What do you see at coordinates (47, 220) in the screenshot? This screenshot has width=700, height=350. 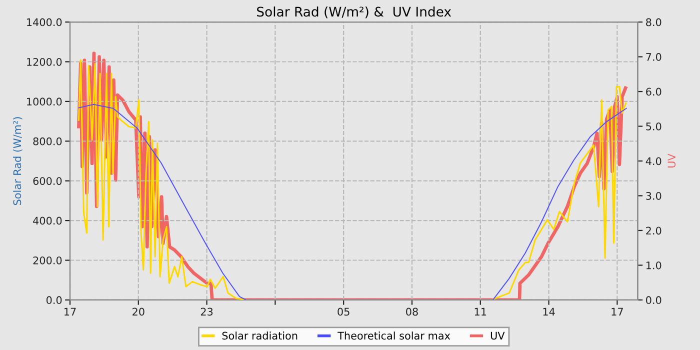 I see `y-tick-label: 400.0` at bounding box center [47, 220].